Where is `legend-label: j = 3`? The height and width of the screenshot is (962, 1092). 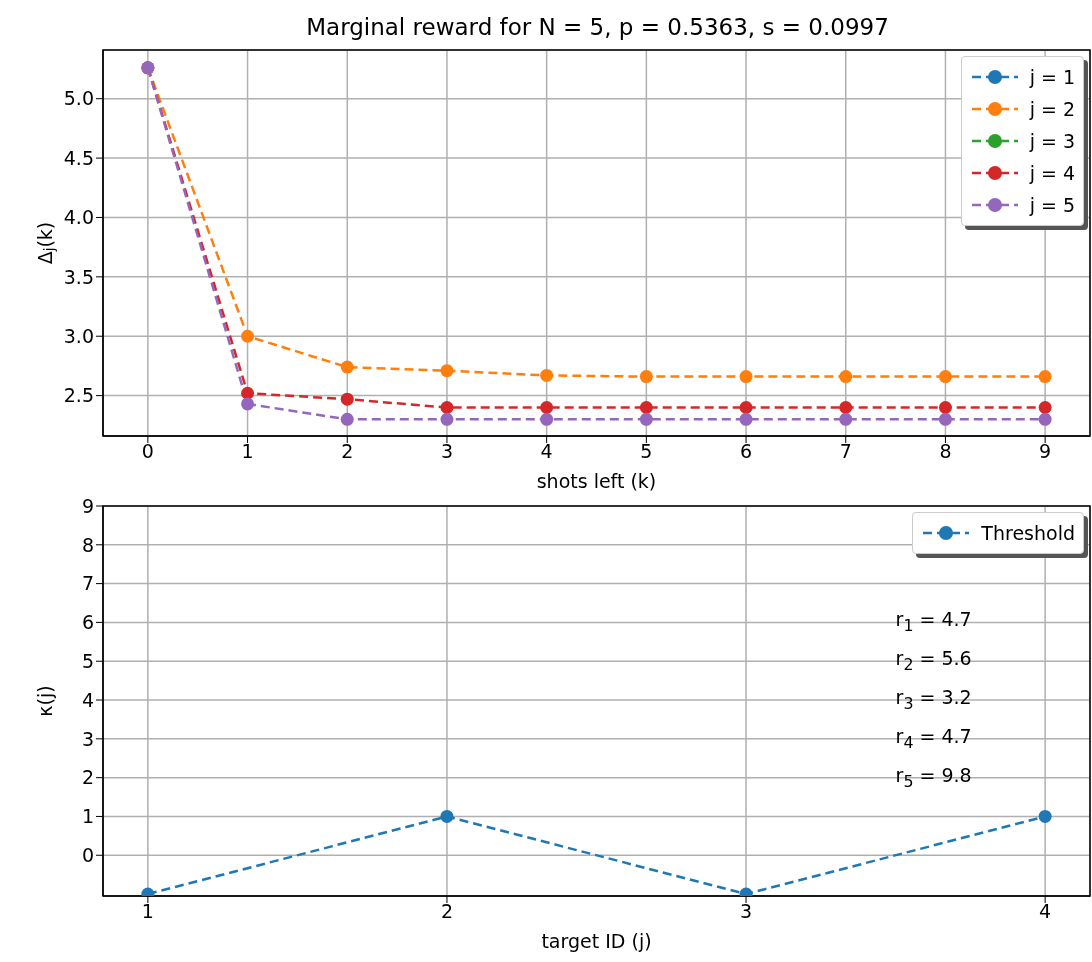
legend-label: j = 3 is located at coordinates (1052, 141).